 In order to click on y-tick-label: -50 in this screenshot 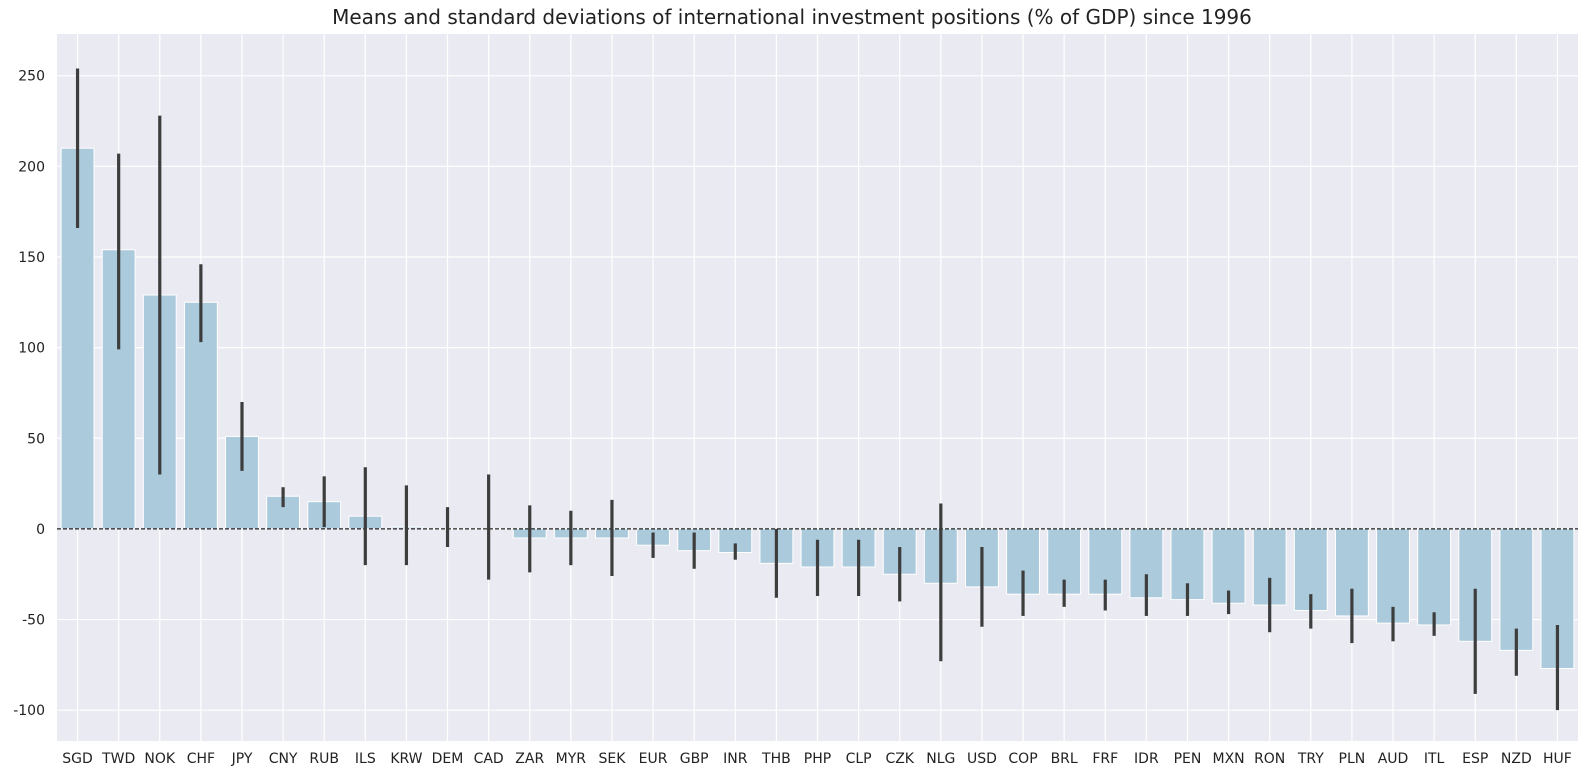, I will do `click(33, 621)`.